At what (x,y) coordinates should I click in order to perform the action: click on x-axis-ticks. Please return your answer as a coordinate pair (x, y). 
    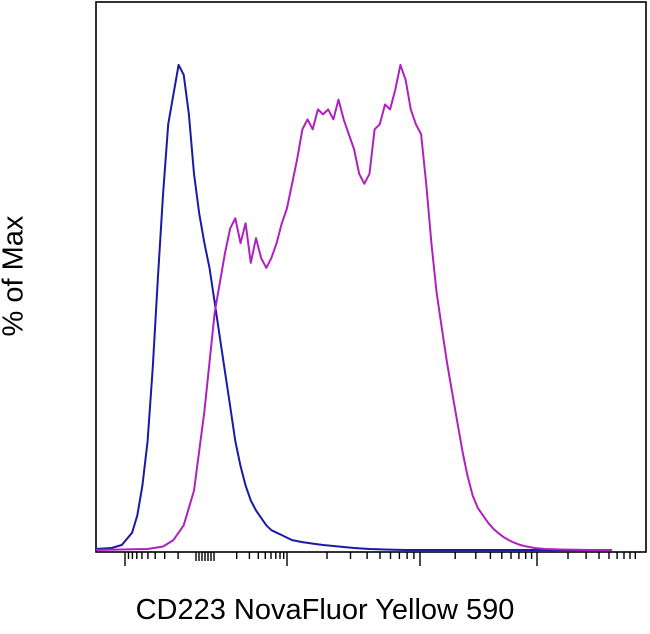
    Looking at the image, I should click on (380, 559).